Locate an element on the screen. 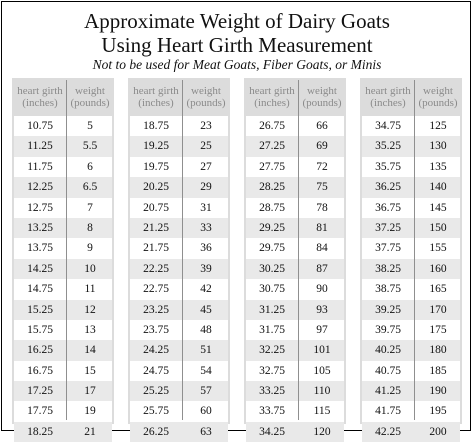  table-row: 25.75 60 is located at coordinates (179, 411).